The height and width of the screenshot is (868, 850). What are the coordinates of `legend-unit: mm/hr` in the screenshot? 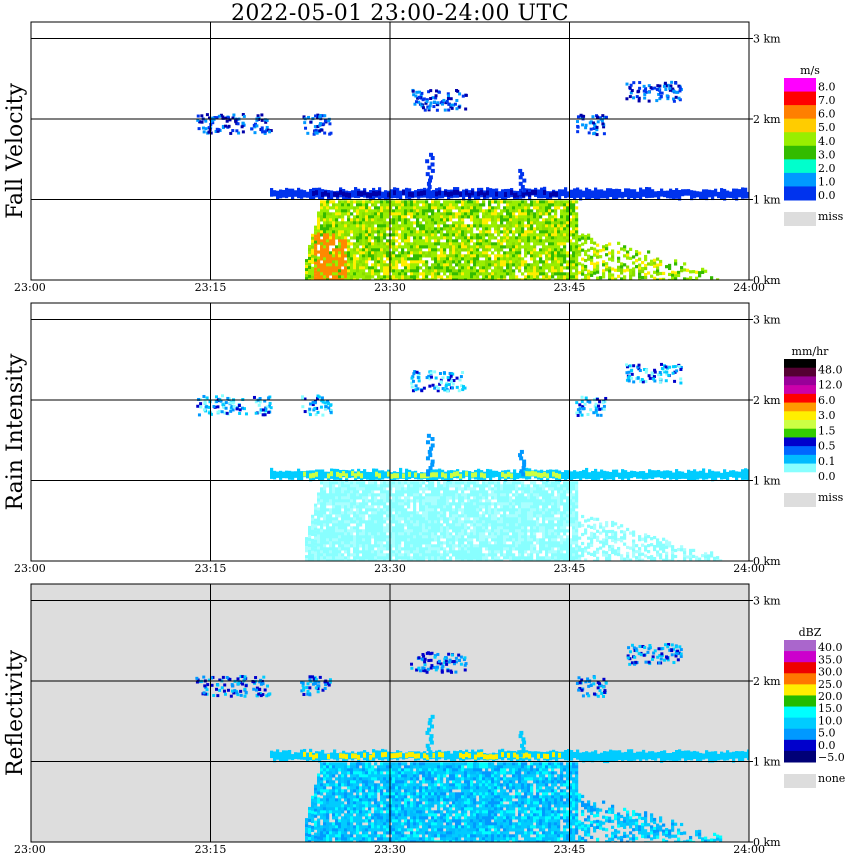 It's located at (811, 351).